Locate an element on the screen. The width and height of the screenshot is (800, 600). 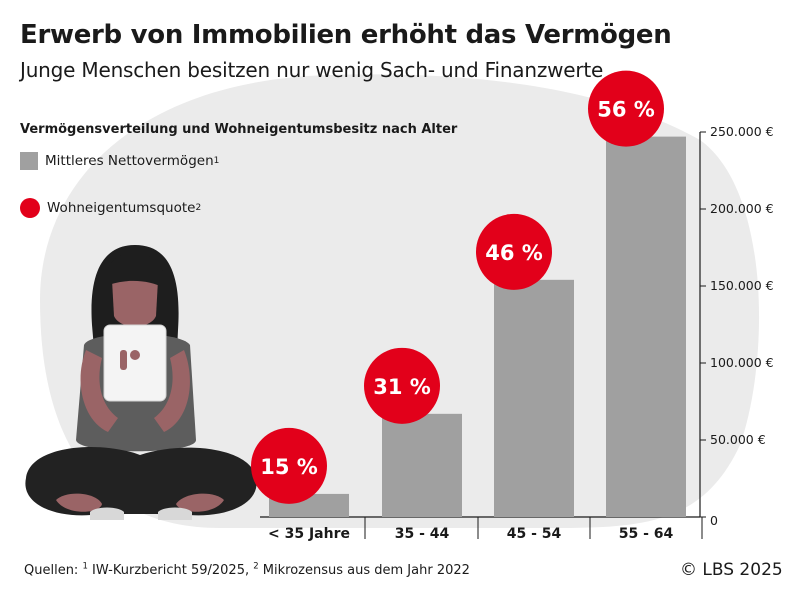
y-tick-label: 100.000 € is located at coordinates (742, 362).